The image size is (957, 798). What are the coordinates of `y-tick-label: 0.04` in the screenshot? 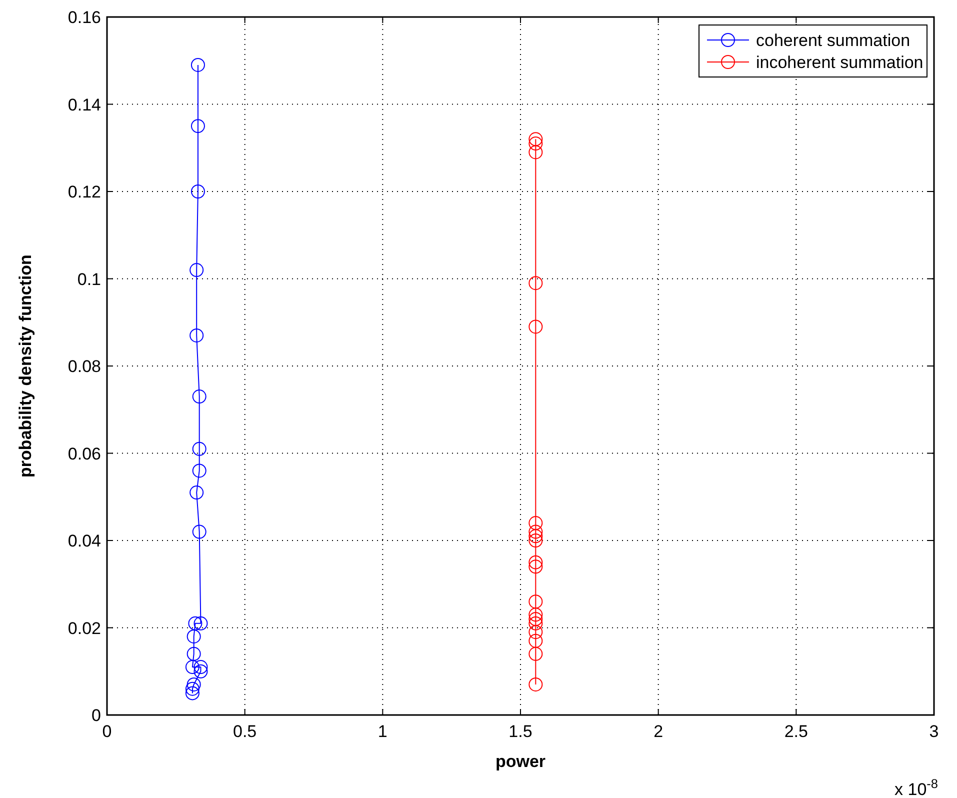 It's located at (84, 541).